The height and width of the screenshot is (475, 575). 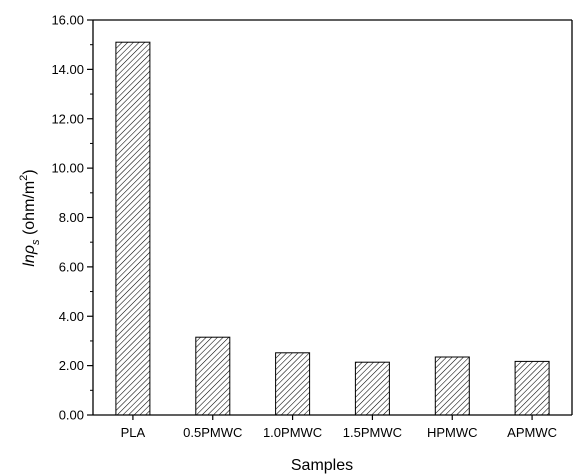 I want to click on y-tick-labels: 0.00 2.00 4.00 6.00 8.00 10.00 12.00 14.00 16.00, so click(x=67, y=218).